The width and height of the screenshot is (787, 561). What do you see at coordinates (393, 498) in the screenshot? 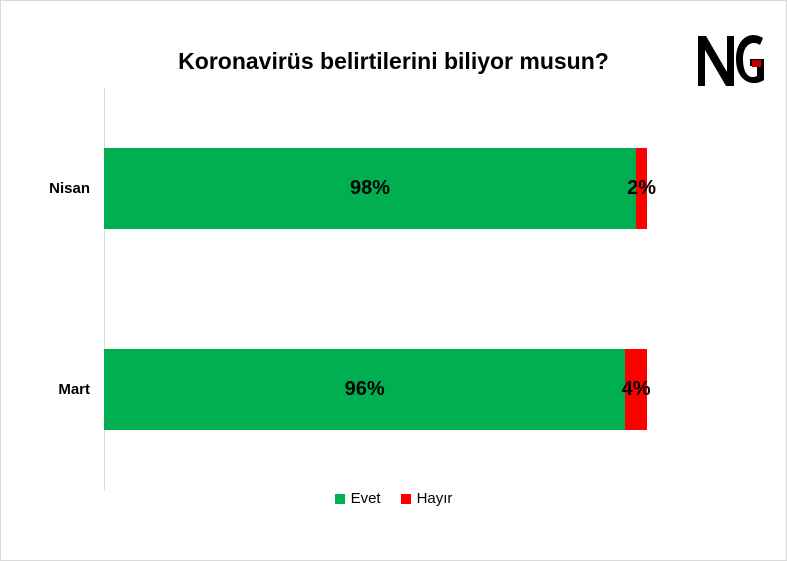
I see `legend: Evet Hayır` at bounding box center [393, 498].